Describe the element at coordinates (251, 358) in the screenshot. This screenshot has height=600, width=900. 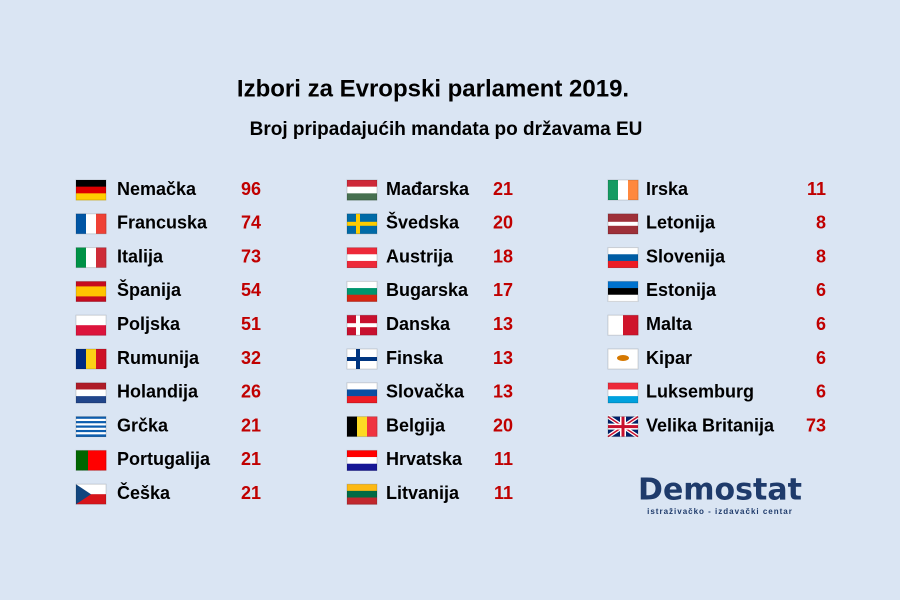
I see `seat-count: 32` at that location.